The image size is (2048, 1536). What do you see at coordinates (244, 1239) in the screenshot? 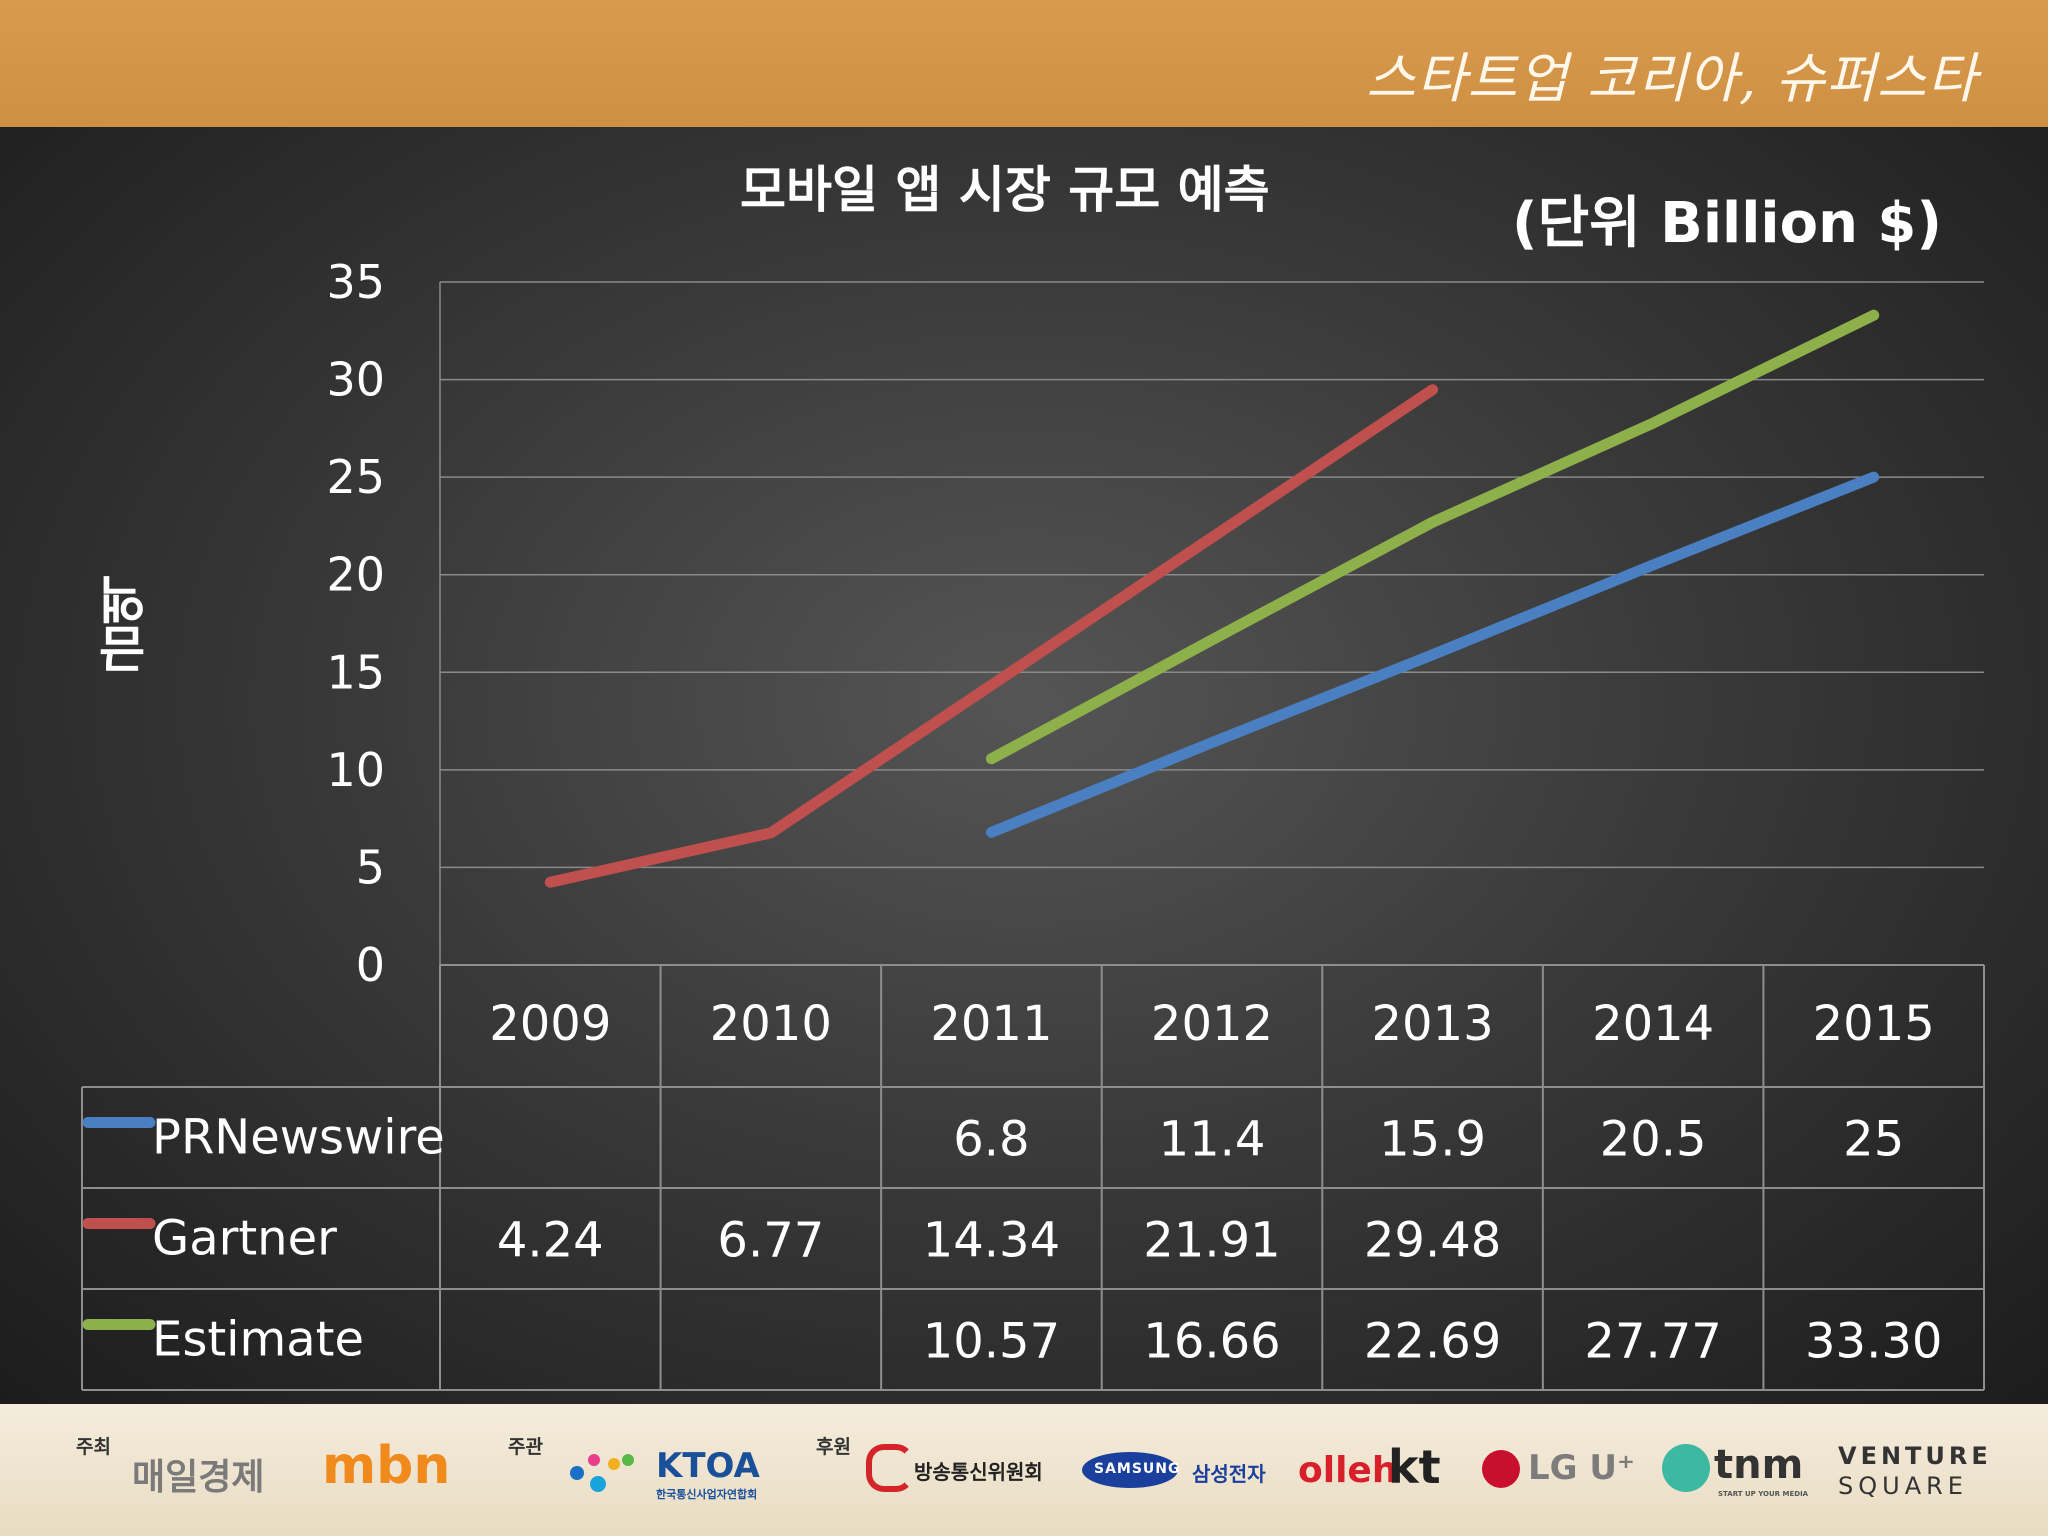
I see `legend-label-gartner: Gartner` at bounding box center [244, 1239].